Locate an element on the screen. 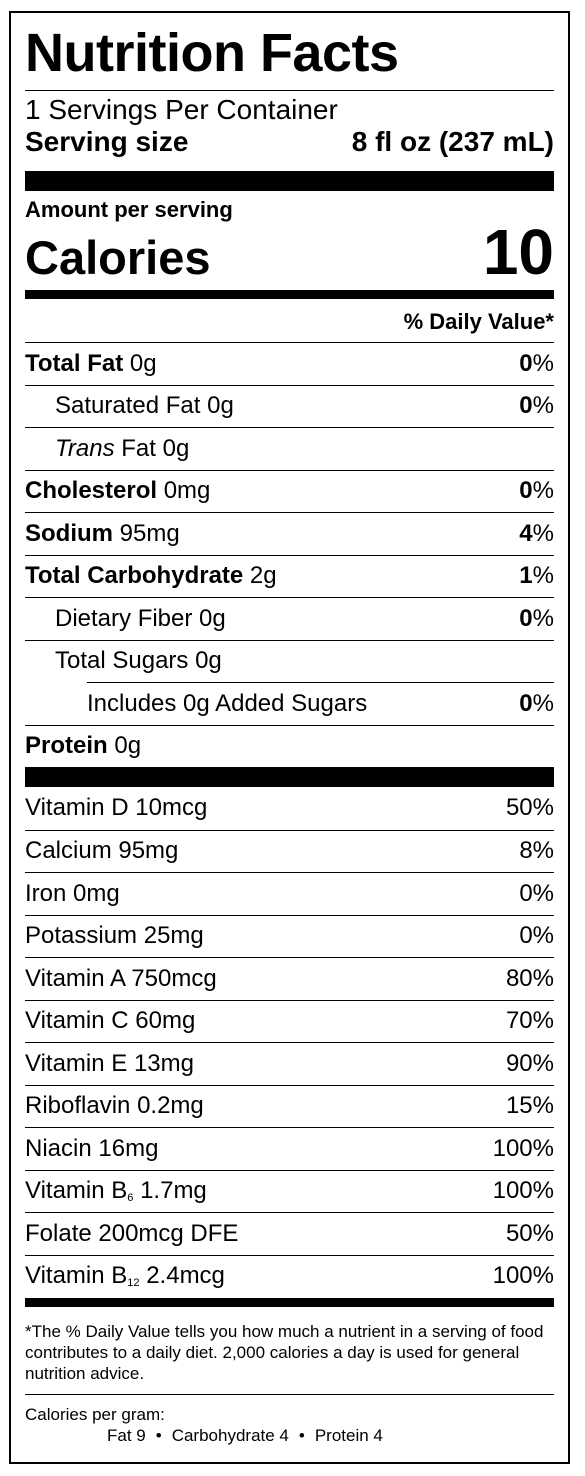 This screenshot has height=1476, width=585. vitamin-amount: 0.2mg is located at coordinates (170, 1106).